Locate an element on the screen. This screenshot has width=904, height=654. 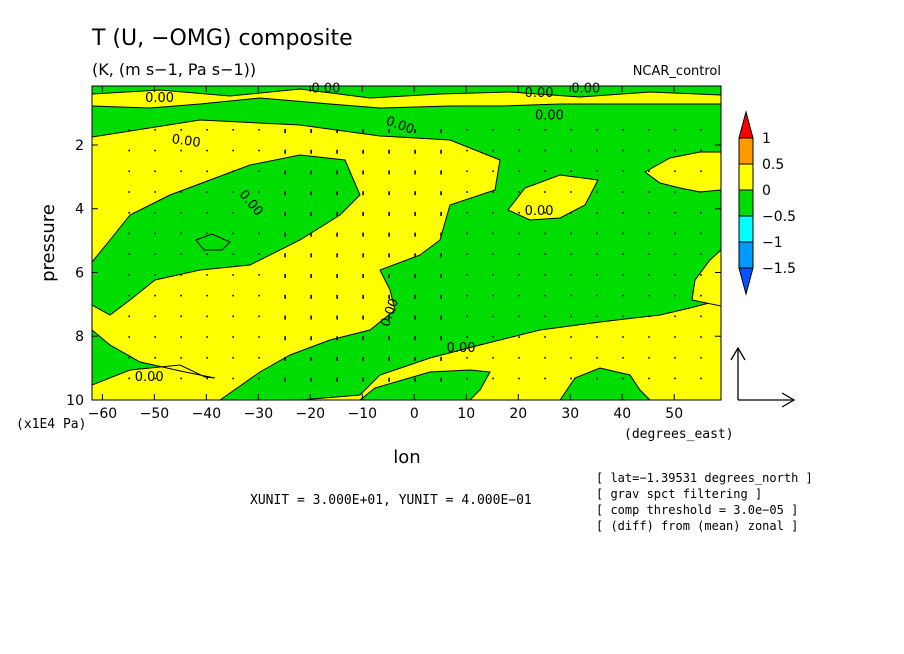
positive-region-top-band is located at coordinates (406, 98).